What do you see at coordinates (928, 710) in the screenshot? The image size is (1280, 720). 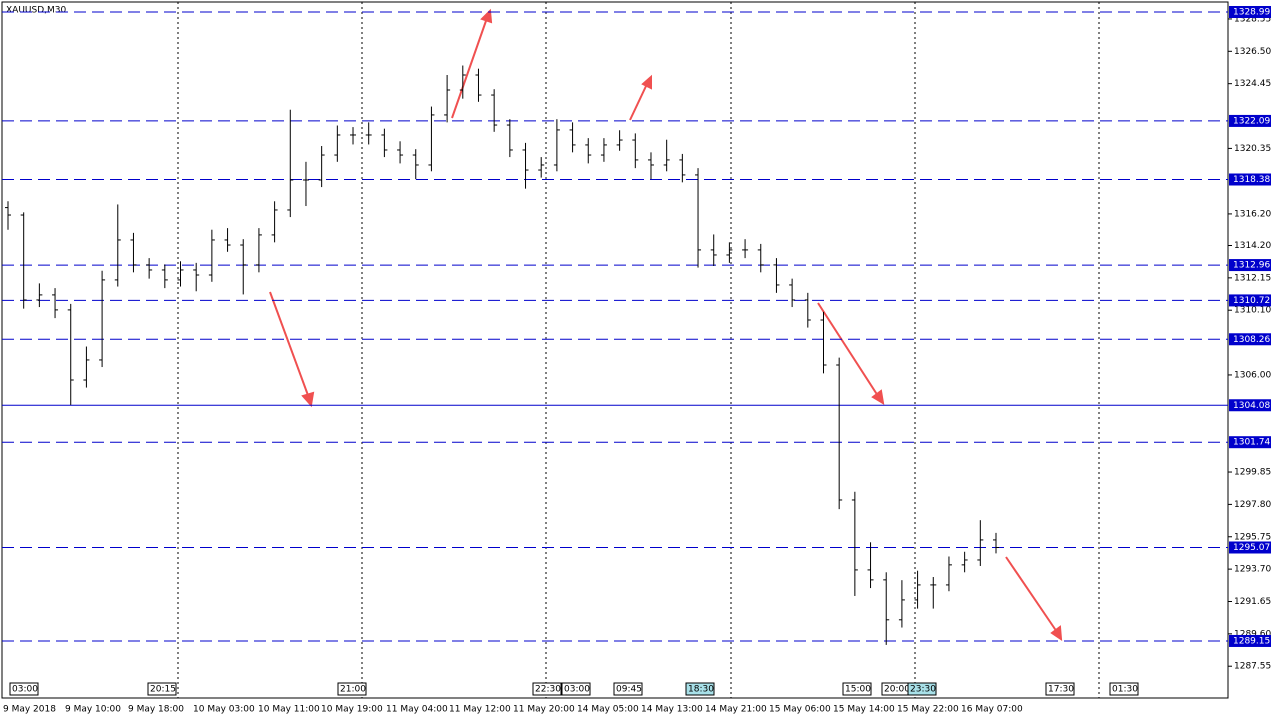 I see `x-tick-label: 15 May 22:00` at bounding box center [928, 710].